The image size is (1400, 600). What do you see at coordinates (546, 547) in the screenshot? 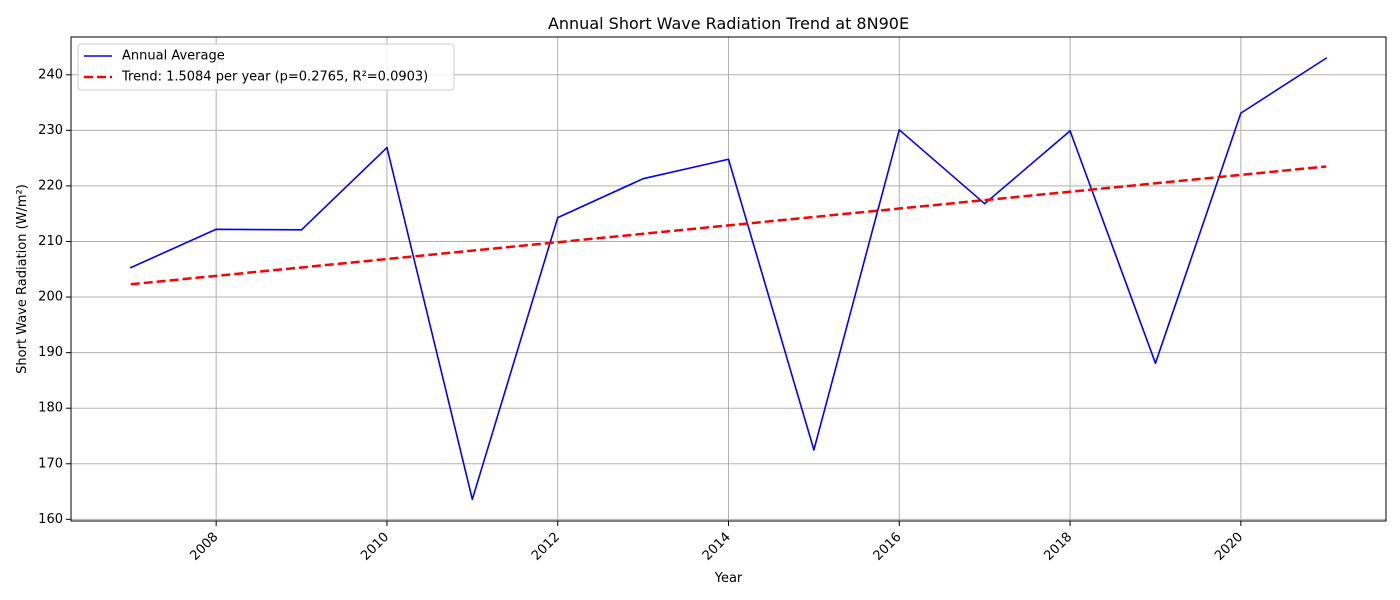
I see `x-tick-label: 2012` at bounding box center [546, 547].